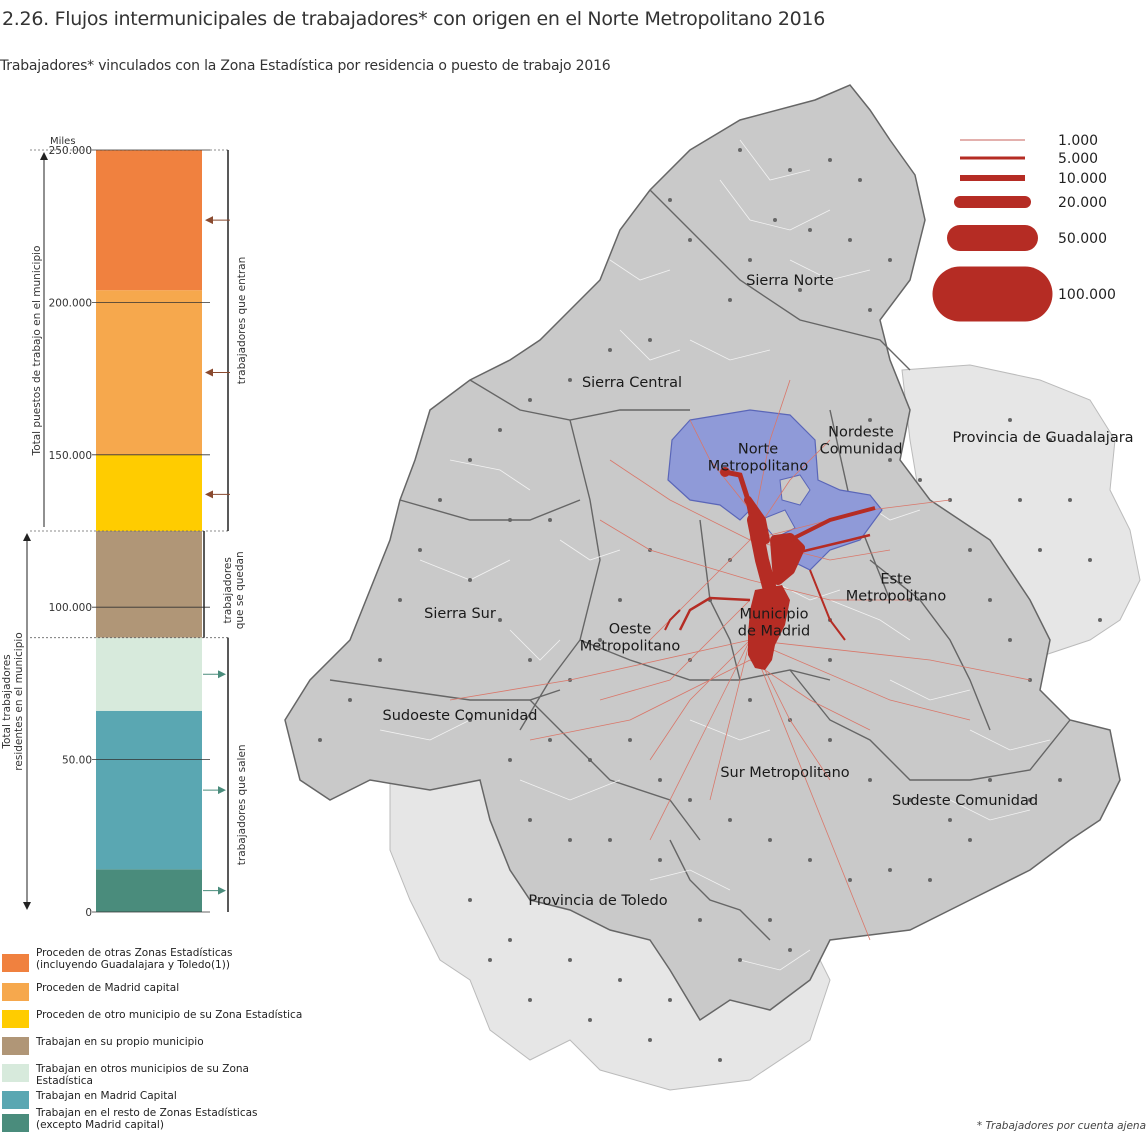 The height and width of the screenshot is (1136, 1146). I want to click on flow-legend-label: 5.000, so click(1078, 159).